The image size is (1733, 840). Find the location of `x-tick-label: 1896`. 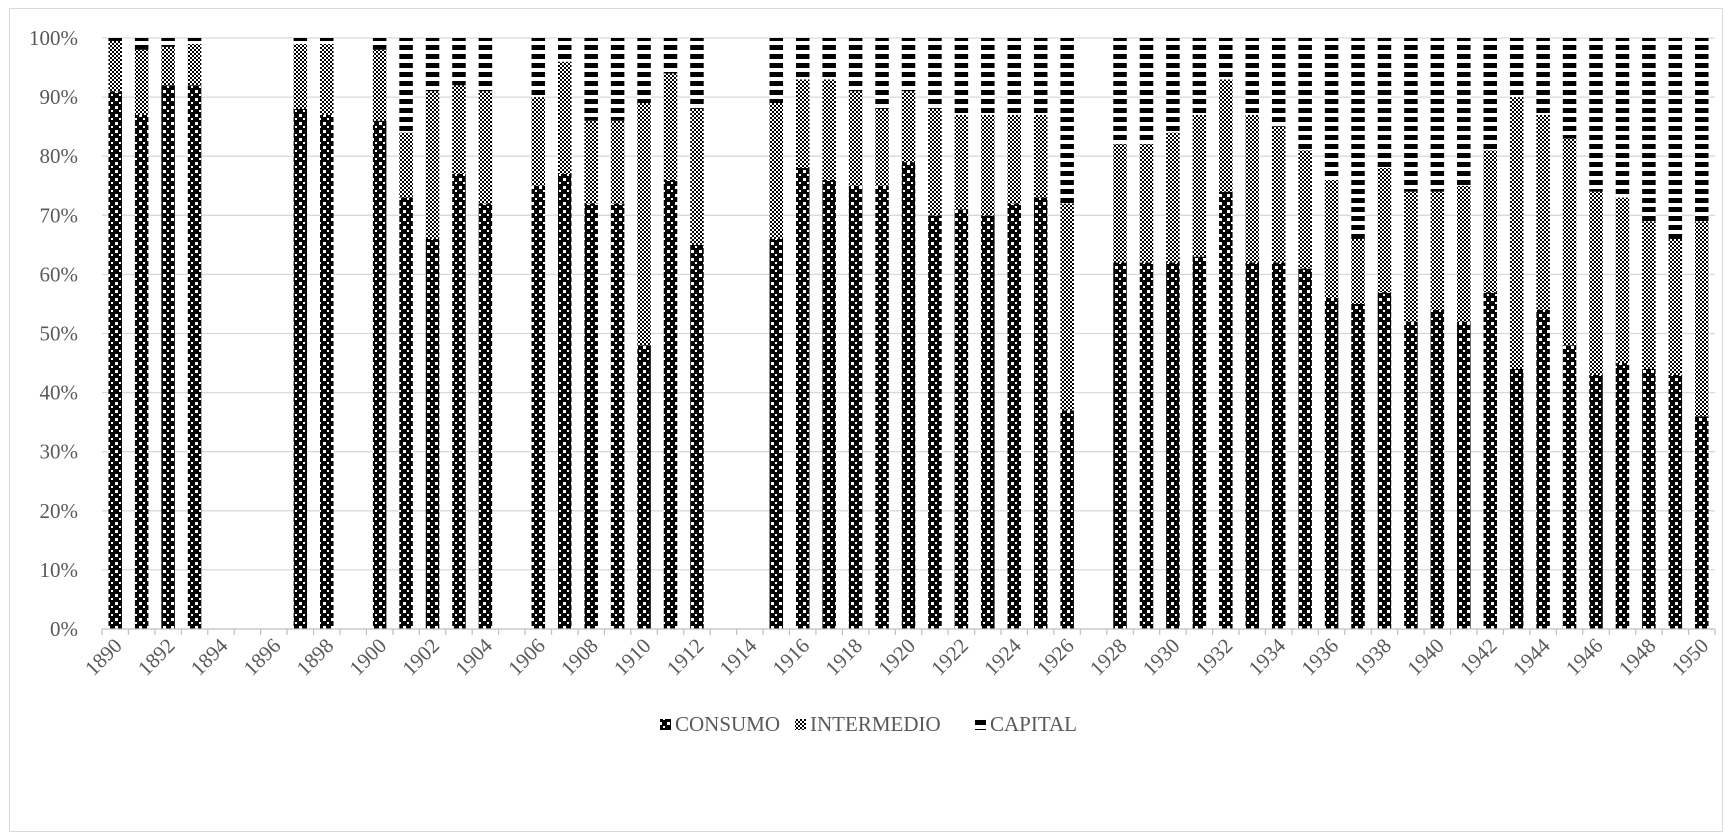

x-tick-label: 1896 is located at coordinates (262, 657).